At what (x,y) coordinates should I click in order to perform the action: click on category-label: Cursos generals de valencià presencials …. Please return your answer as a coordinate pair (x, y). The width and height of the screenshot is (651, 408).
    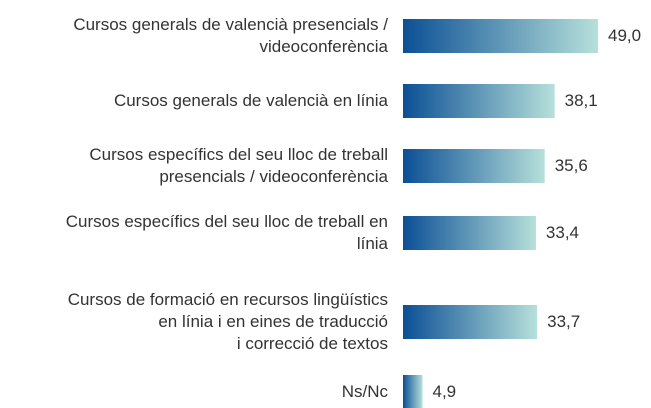
    Looking at the image, I should click on (230, 35).